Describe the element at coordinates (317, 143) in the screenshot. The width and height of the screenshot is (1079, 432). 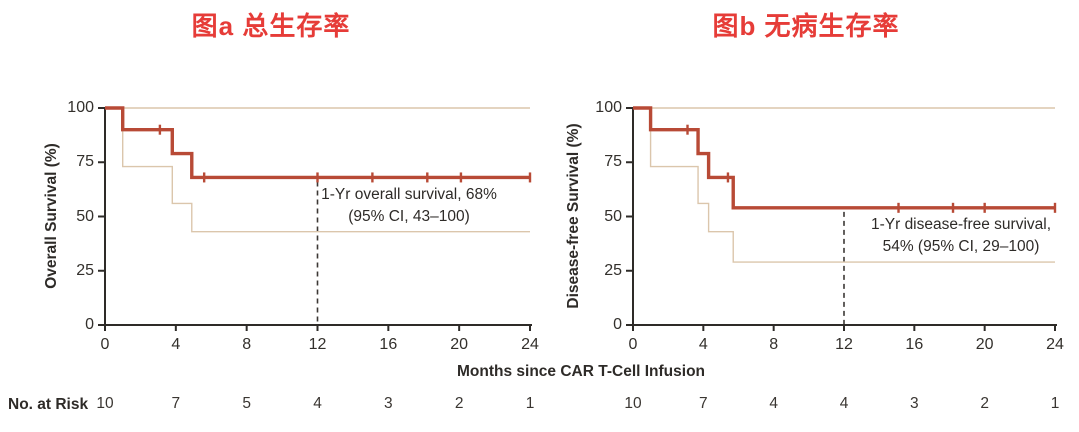
I see `km-curve-overall-survival` at that location.